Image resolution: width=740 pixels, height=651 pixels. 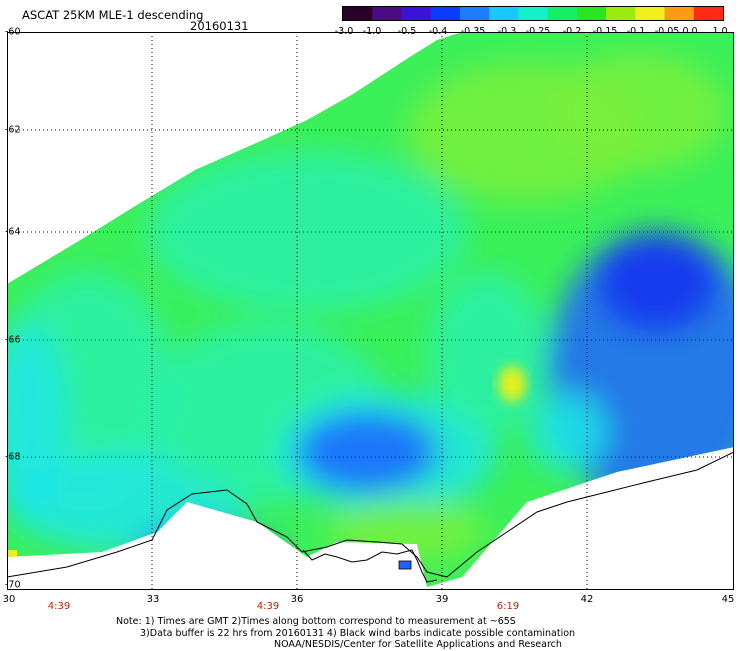 What do you see at coordinates (636, 31) in the screenshot?
I see `colorbar-tick-label: -0.1` at bounding box center [636, 31].